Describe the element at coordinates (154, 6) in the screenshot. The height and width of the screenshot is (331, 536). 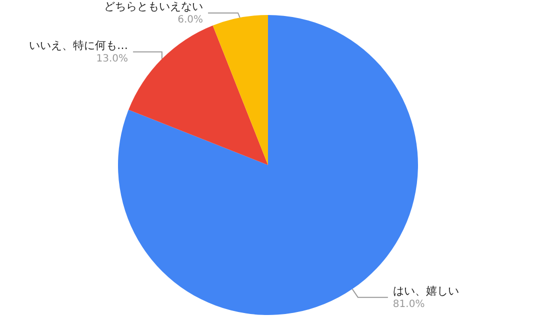
I see `slice-label: どちらともいえない` at that location.